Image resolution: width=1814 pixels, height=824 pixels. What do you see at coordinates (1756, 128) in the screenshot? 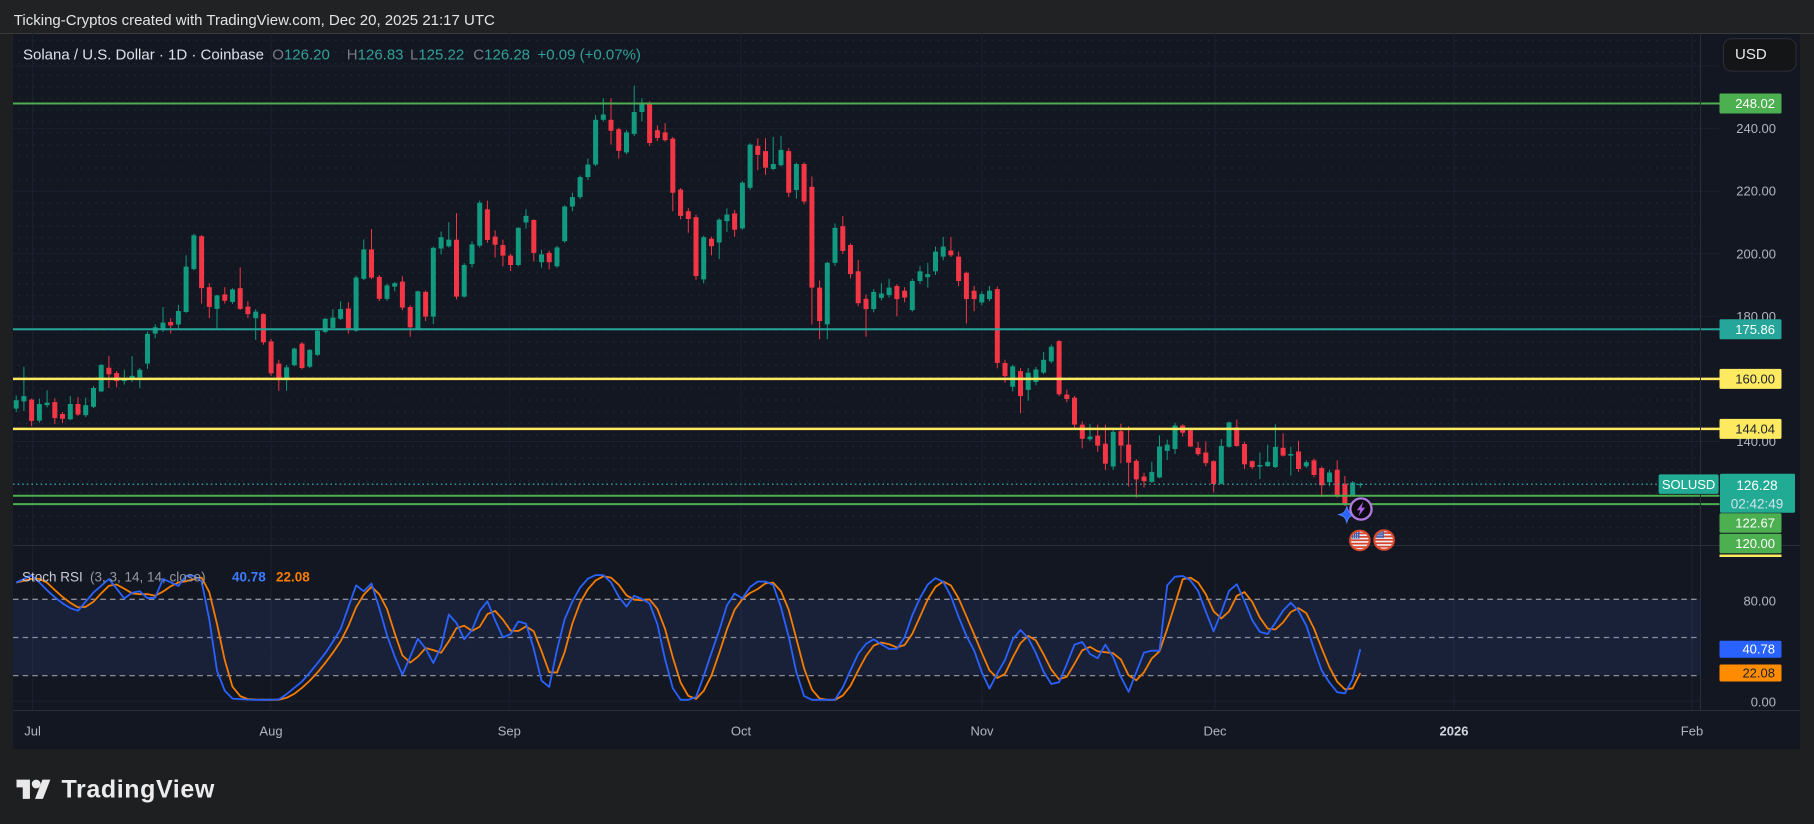
I see `svg-text: 240.00` at bounding box center [1756, 128].